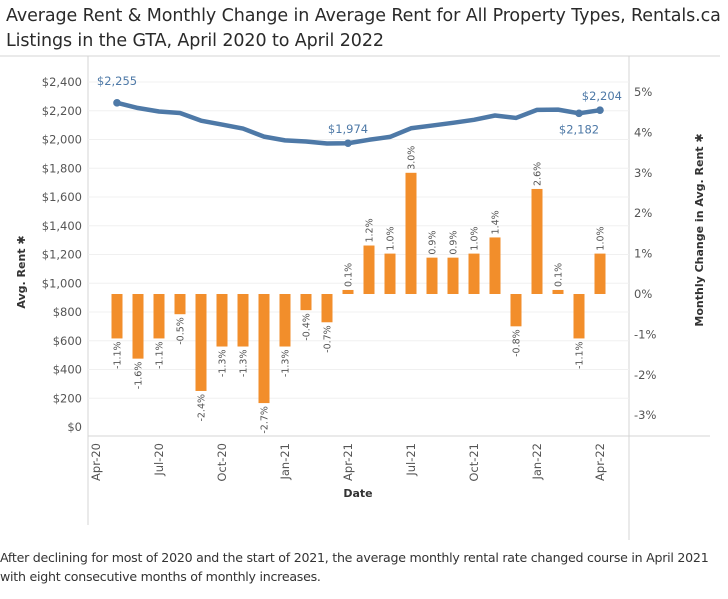 This screenshot has width=728, height=599. Describe the element at coordinates (643, 173) in the screenshot. I see `right-tick-label: 3%` at that location.